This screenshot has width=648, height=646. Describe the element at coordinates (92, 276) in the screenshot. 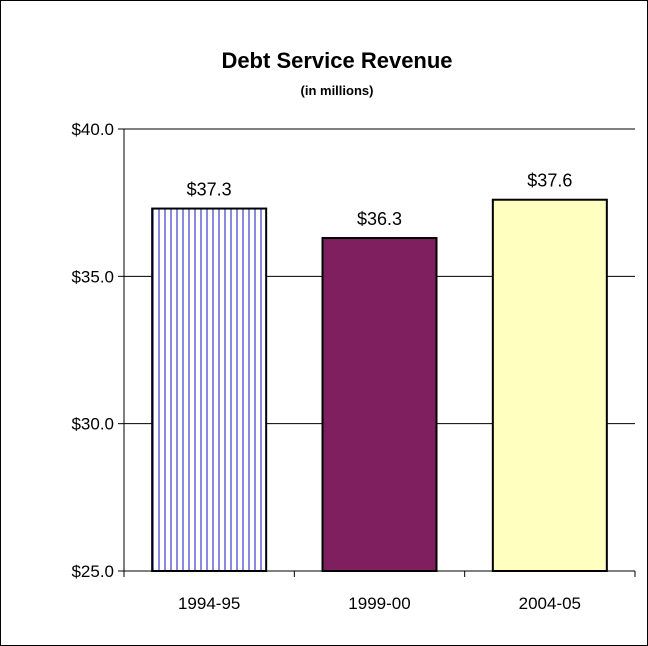

I see `y-tick-label: $35.0` at that location.